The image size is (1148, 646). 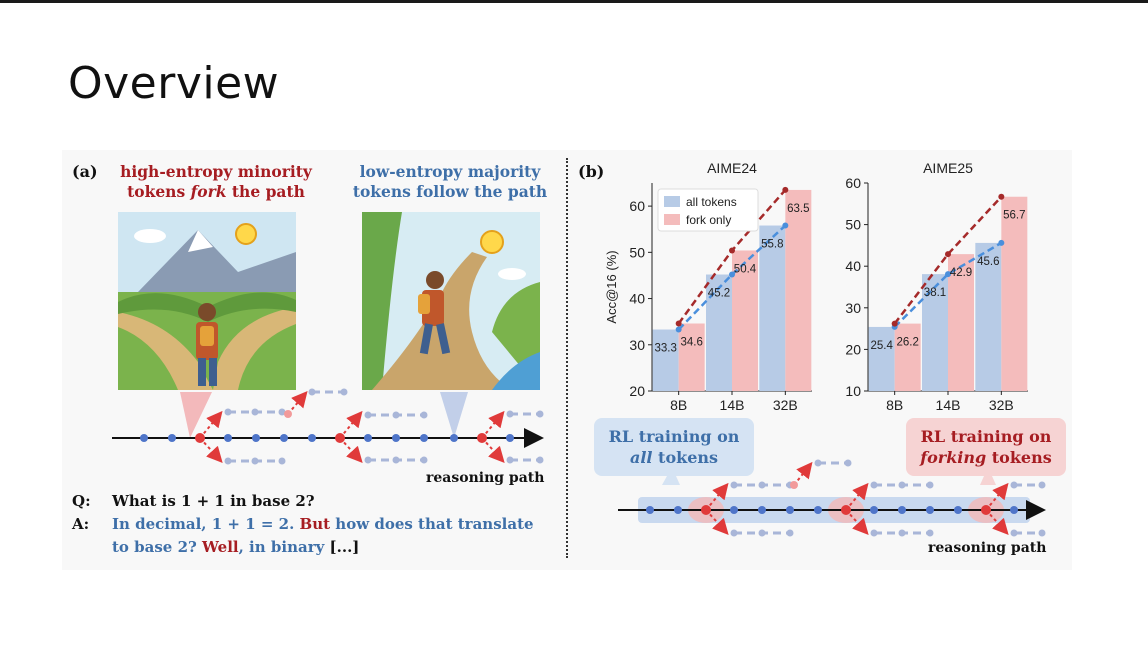 I want to click on bubble-left-line2: all tokens, so click(x=674, y=457).